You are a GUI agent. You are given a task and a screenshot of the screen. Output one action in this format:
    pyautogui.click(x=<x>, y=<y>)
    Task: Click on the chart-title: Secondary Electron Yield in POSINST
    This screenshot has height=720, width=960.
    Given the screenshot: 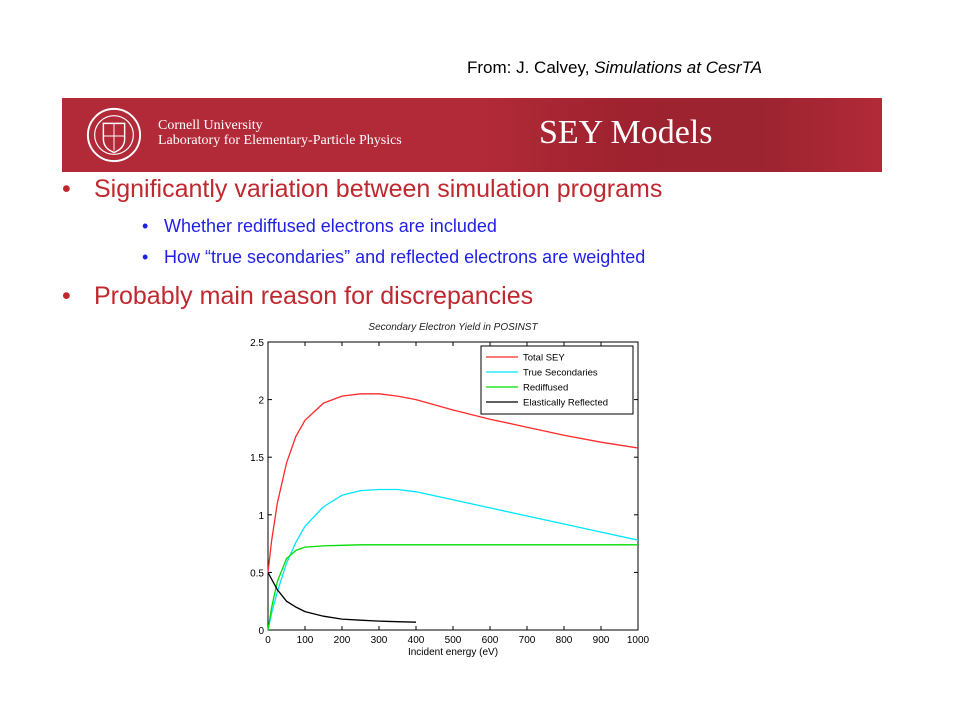 What is the action you would take?
    pyautogui.click(x=453, y=327)
    